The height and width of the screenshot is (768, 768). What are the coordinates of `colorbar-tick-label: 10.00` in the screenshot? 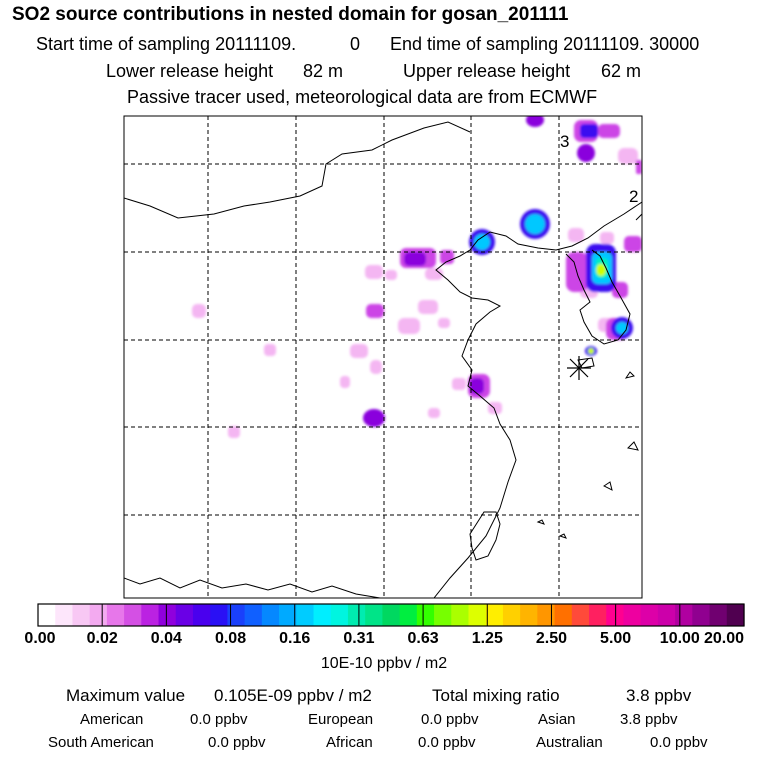 It's located at (679, 638).